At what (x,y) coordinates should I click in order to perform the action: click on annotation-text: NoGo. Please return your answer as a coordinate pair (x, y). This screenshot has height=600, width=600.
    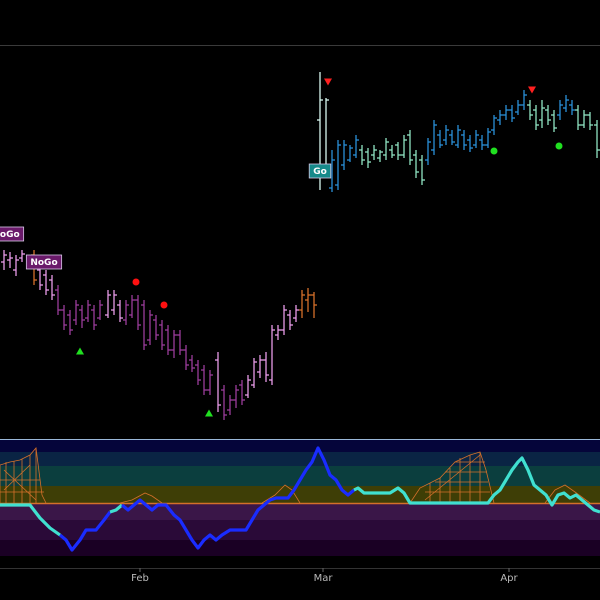
    Looking at the image, I should click on (43, 263).